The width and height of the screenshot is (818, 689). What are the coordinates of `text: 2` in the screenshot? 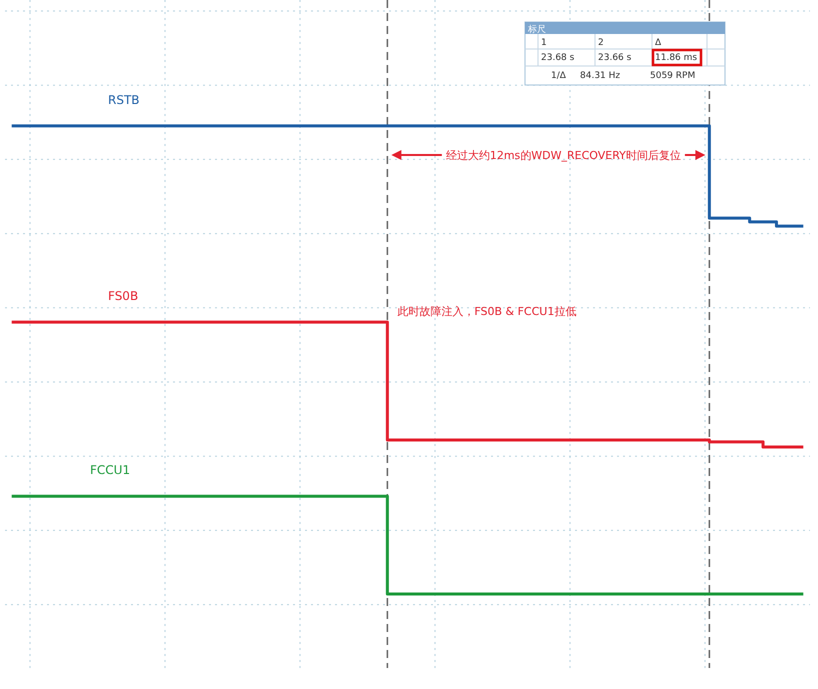 It's located at (601, 43).